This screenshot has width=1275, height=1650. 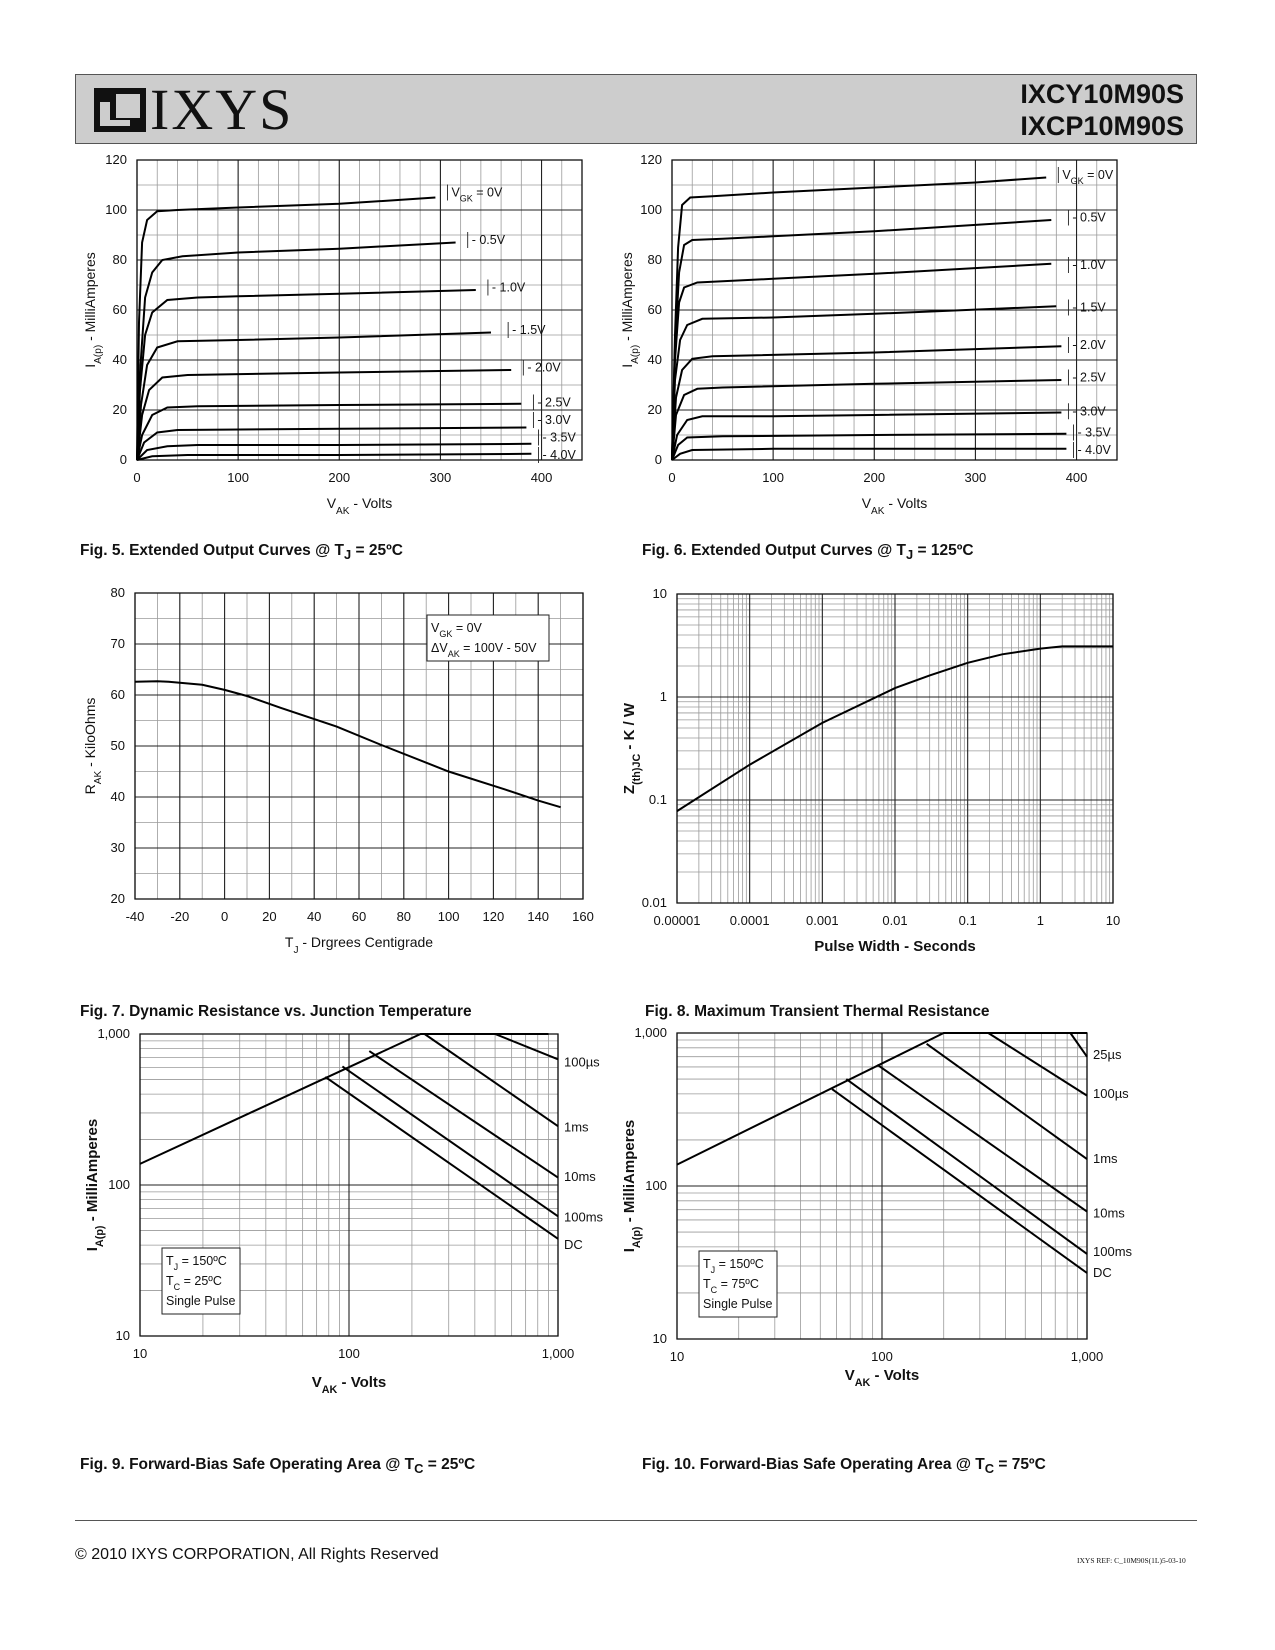 I want to click on x-tick-label: 400, so click(x=1077, y=477).